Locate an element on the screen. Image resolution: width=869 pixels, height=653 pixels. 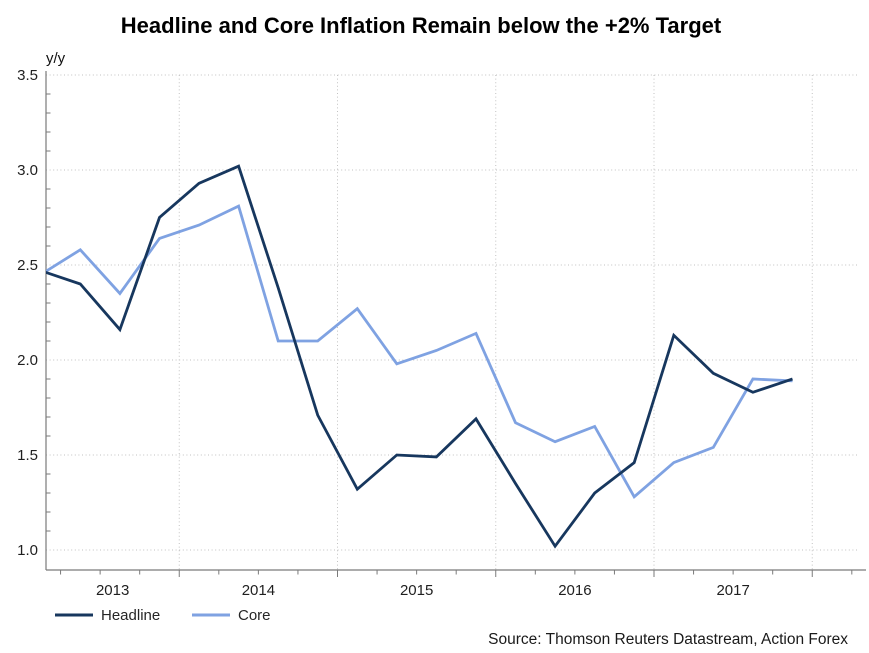
y-tick-label: 2.5 is located at coordinates (27, 265).